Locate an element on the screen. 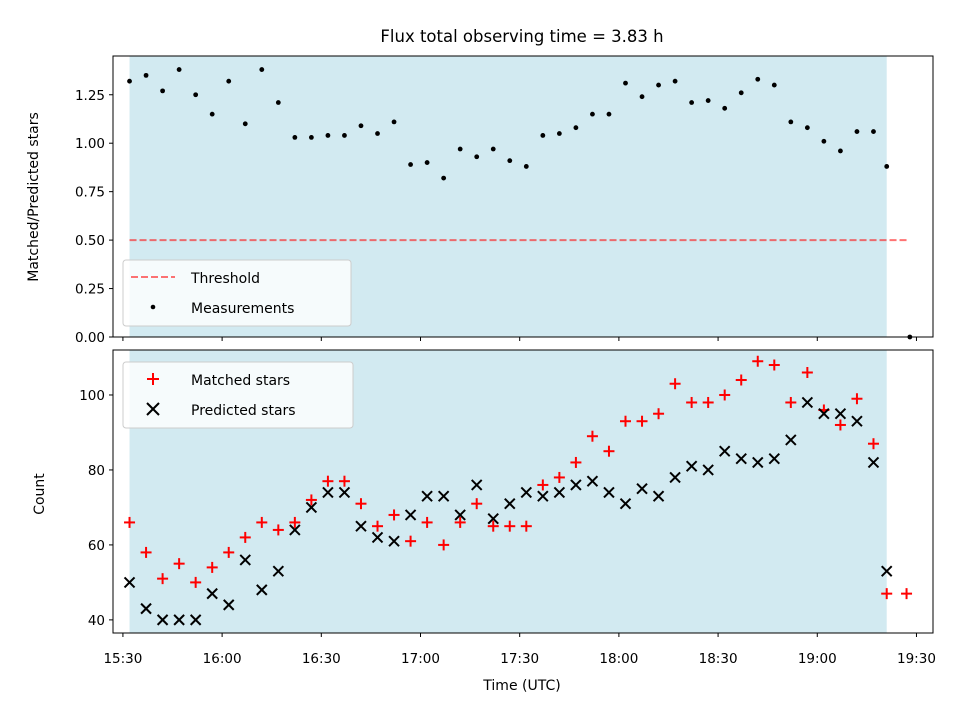 This screenshot has width=960, height=720. x-tick-label: 18:00 is located at coordinates (618, 659).